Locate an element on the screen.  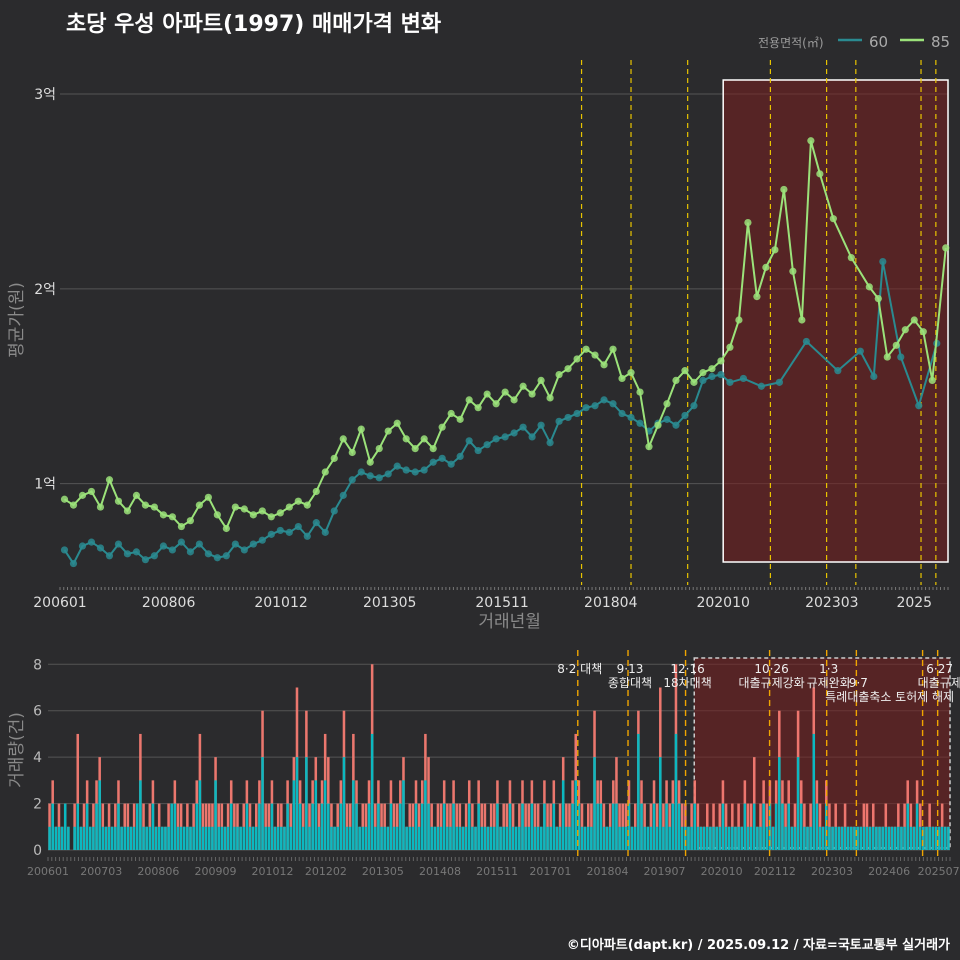
x-tick-label: 201305 is located at coordinates (389, 603).